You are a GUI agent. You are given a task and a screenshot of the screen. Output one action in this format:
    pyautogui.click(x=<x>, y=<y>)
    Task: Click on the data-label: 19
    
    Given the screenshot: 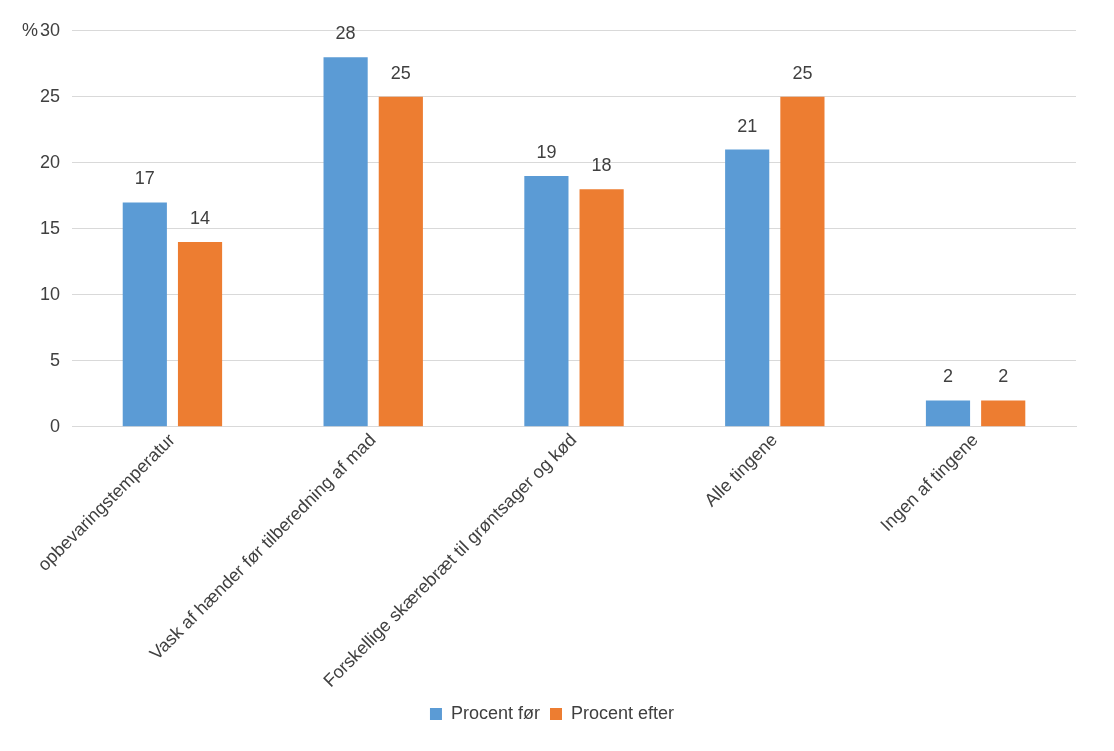 What is the action you would take?
    pyautogui.click(x=546, y=151)
    